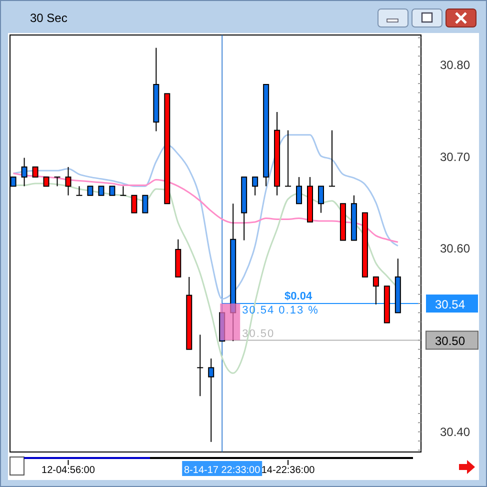  I want to click on ref-line-label: 30.50, so click(450, 341).